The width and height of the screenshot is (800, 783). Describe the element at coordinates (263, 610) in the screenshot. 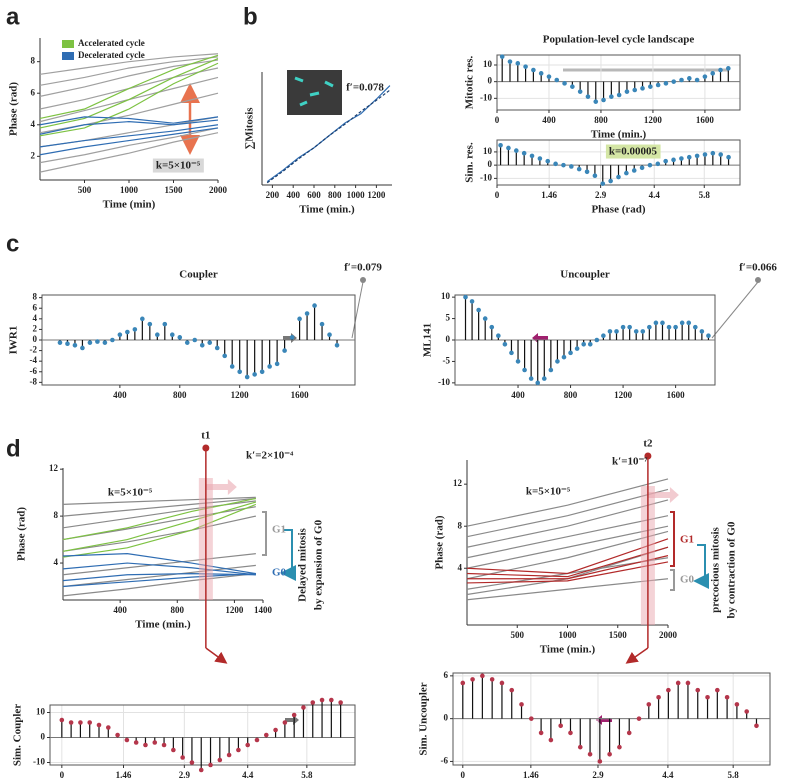

I see `x-tick-label: 1400` at that location.